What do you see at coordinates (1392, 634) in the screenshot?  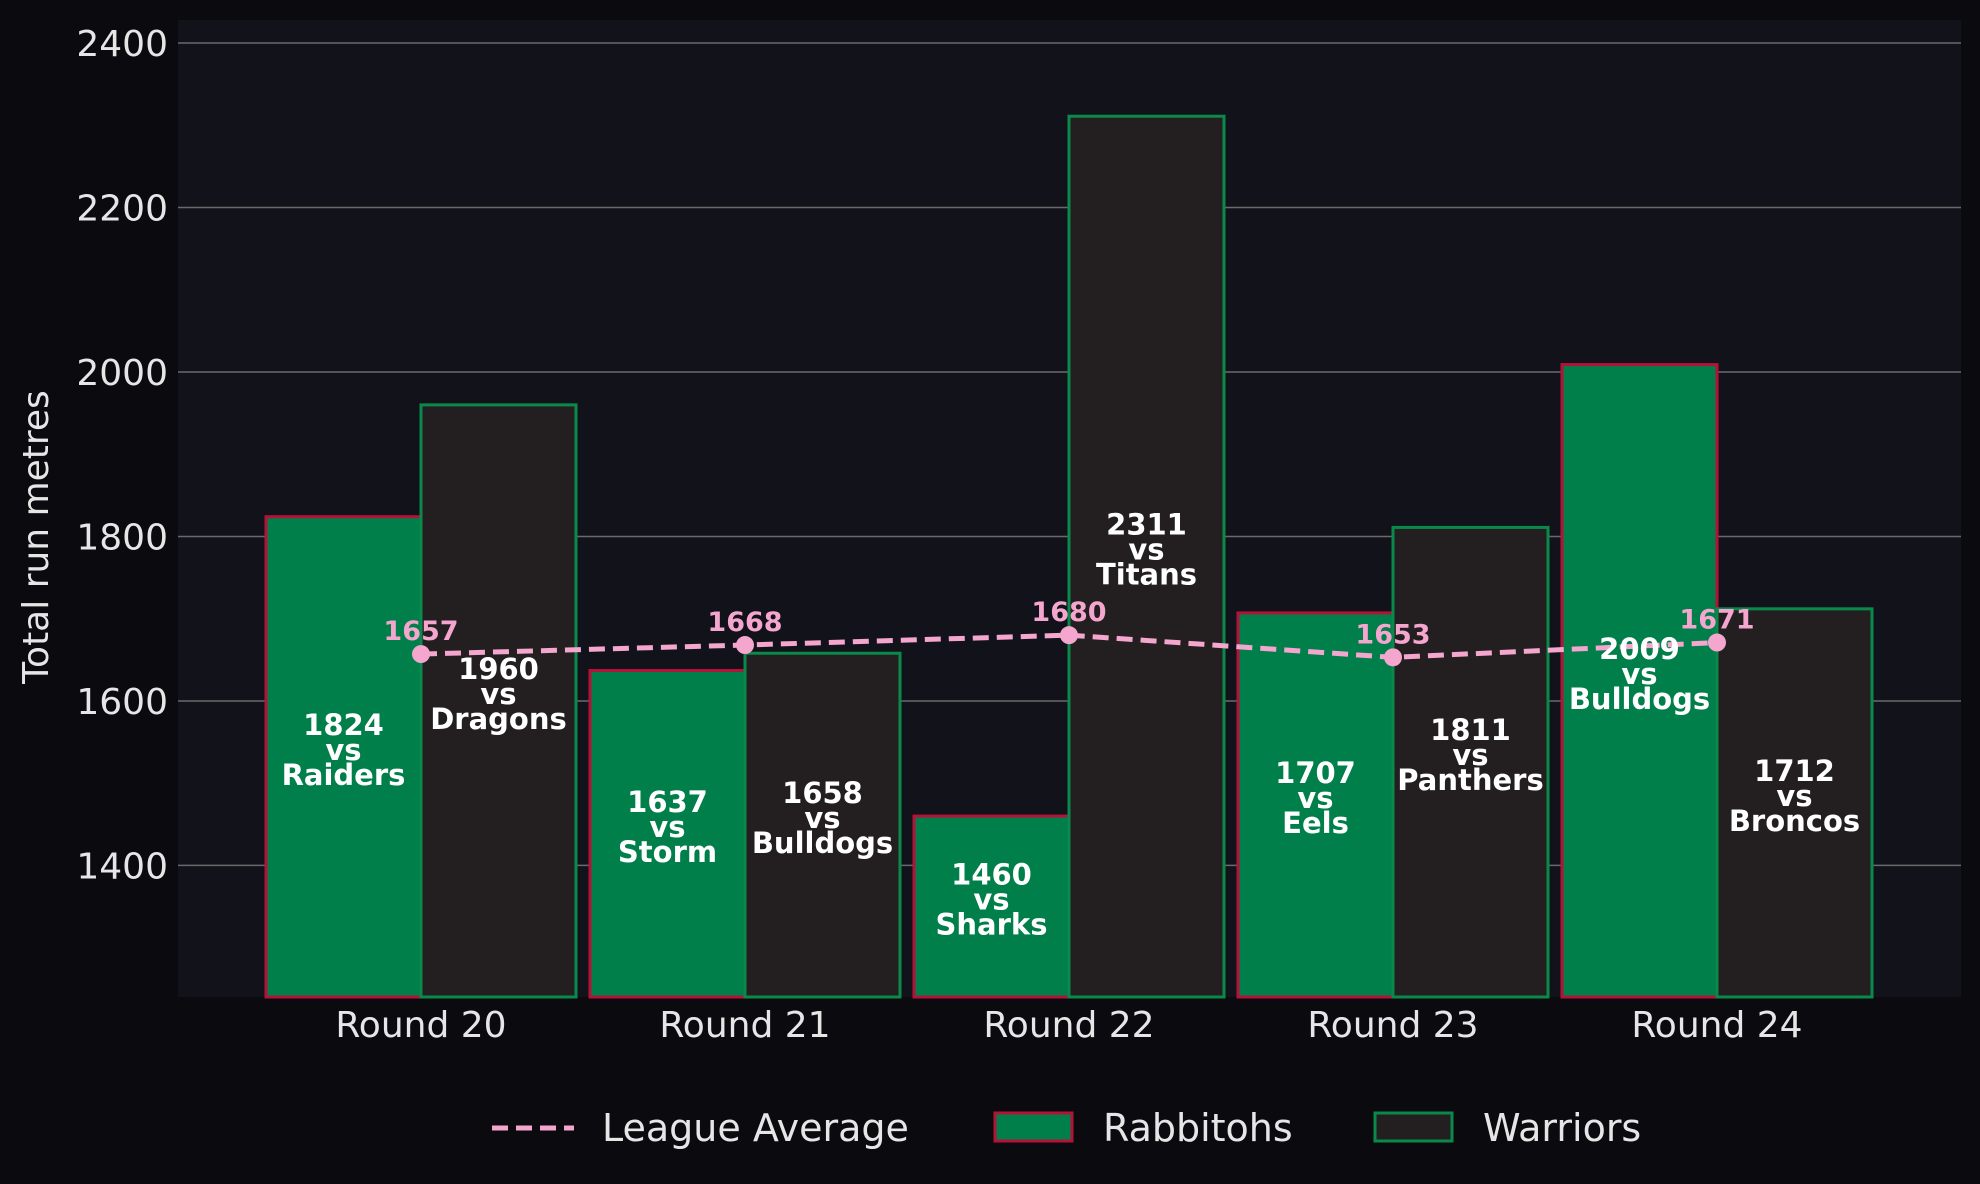 I see `average-label-3: 1653` at bounding box center [1392, 634].